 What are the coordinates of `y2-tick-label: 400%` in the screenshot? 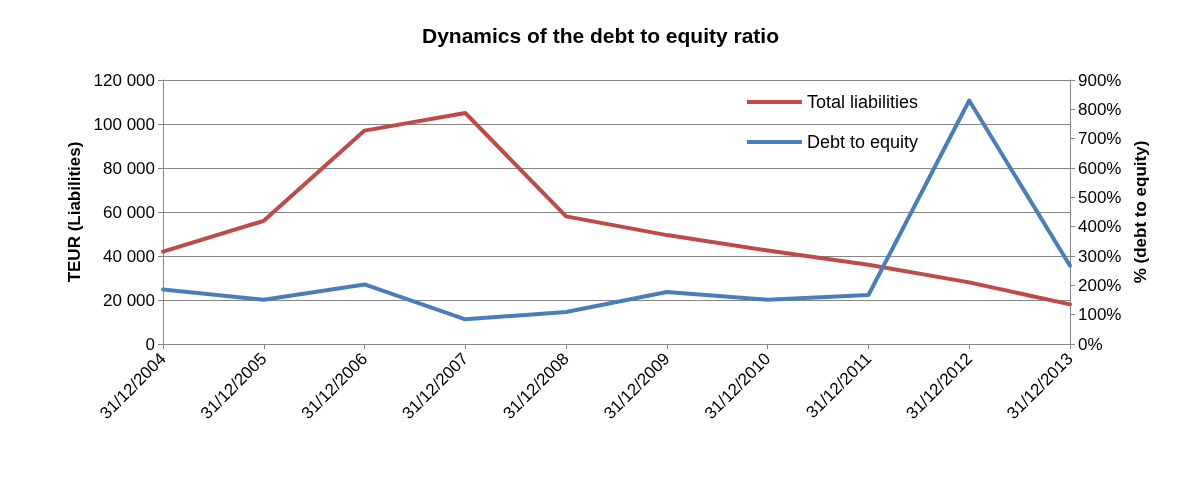 It's located at (1100, 227).